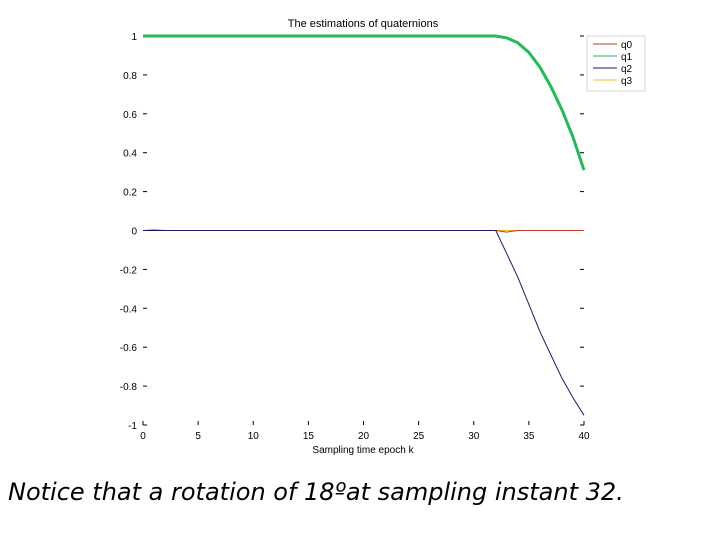  I want to click on legend-label-q1: q1, so click(627, 57).